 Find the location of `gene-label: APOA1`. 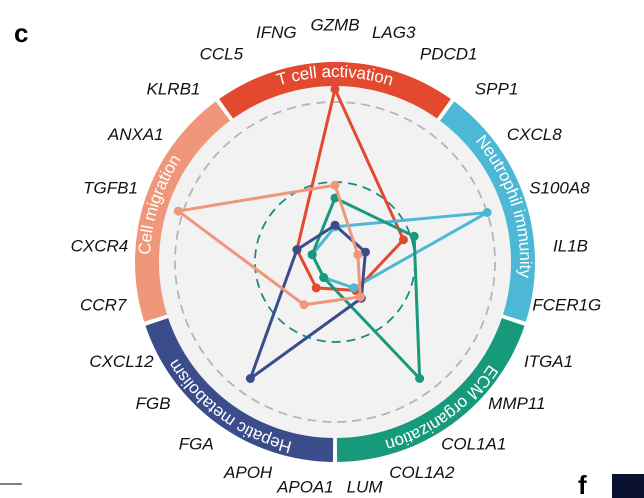

gene-label: APOA1 is located at coordinates (305, 487).